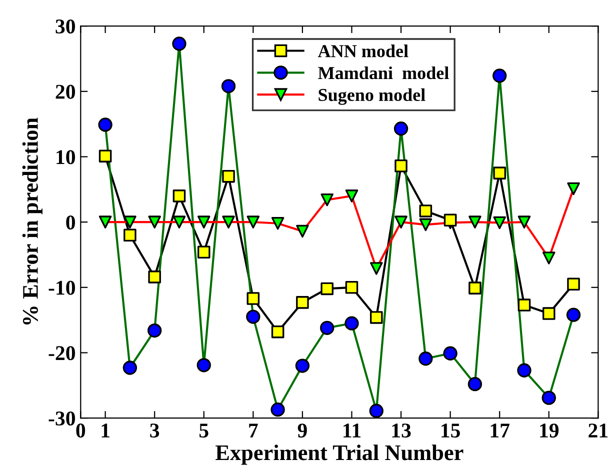  I want to click on x-tick-label: 9, so click(302, 431).